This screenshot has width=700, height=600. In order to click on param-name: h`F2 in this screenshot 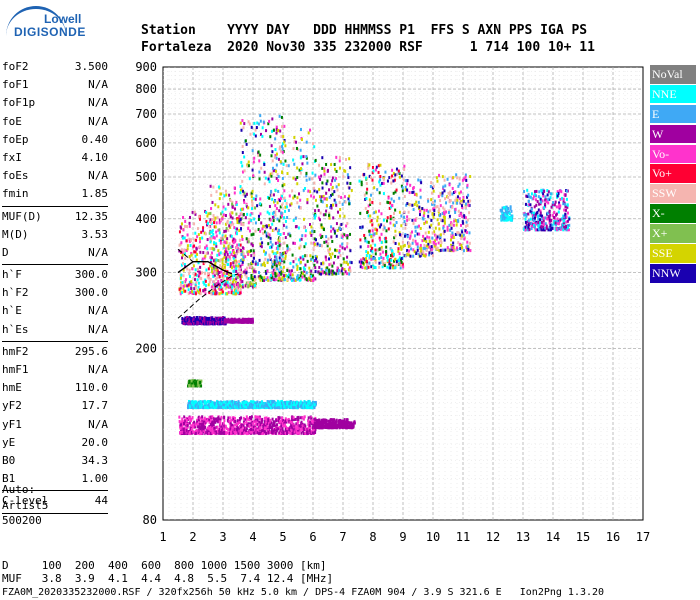, I will do `click(15, 293)`.